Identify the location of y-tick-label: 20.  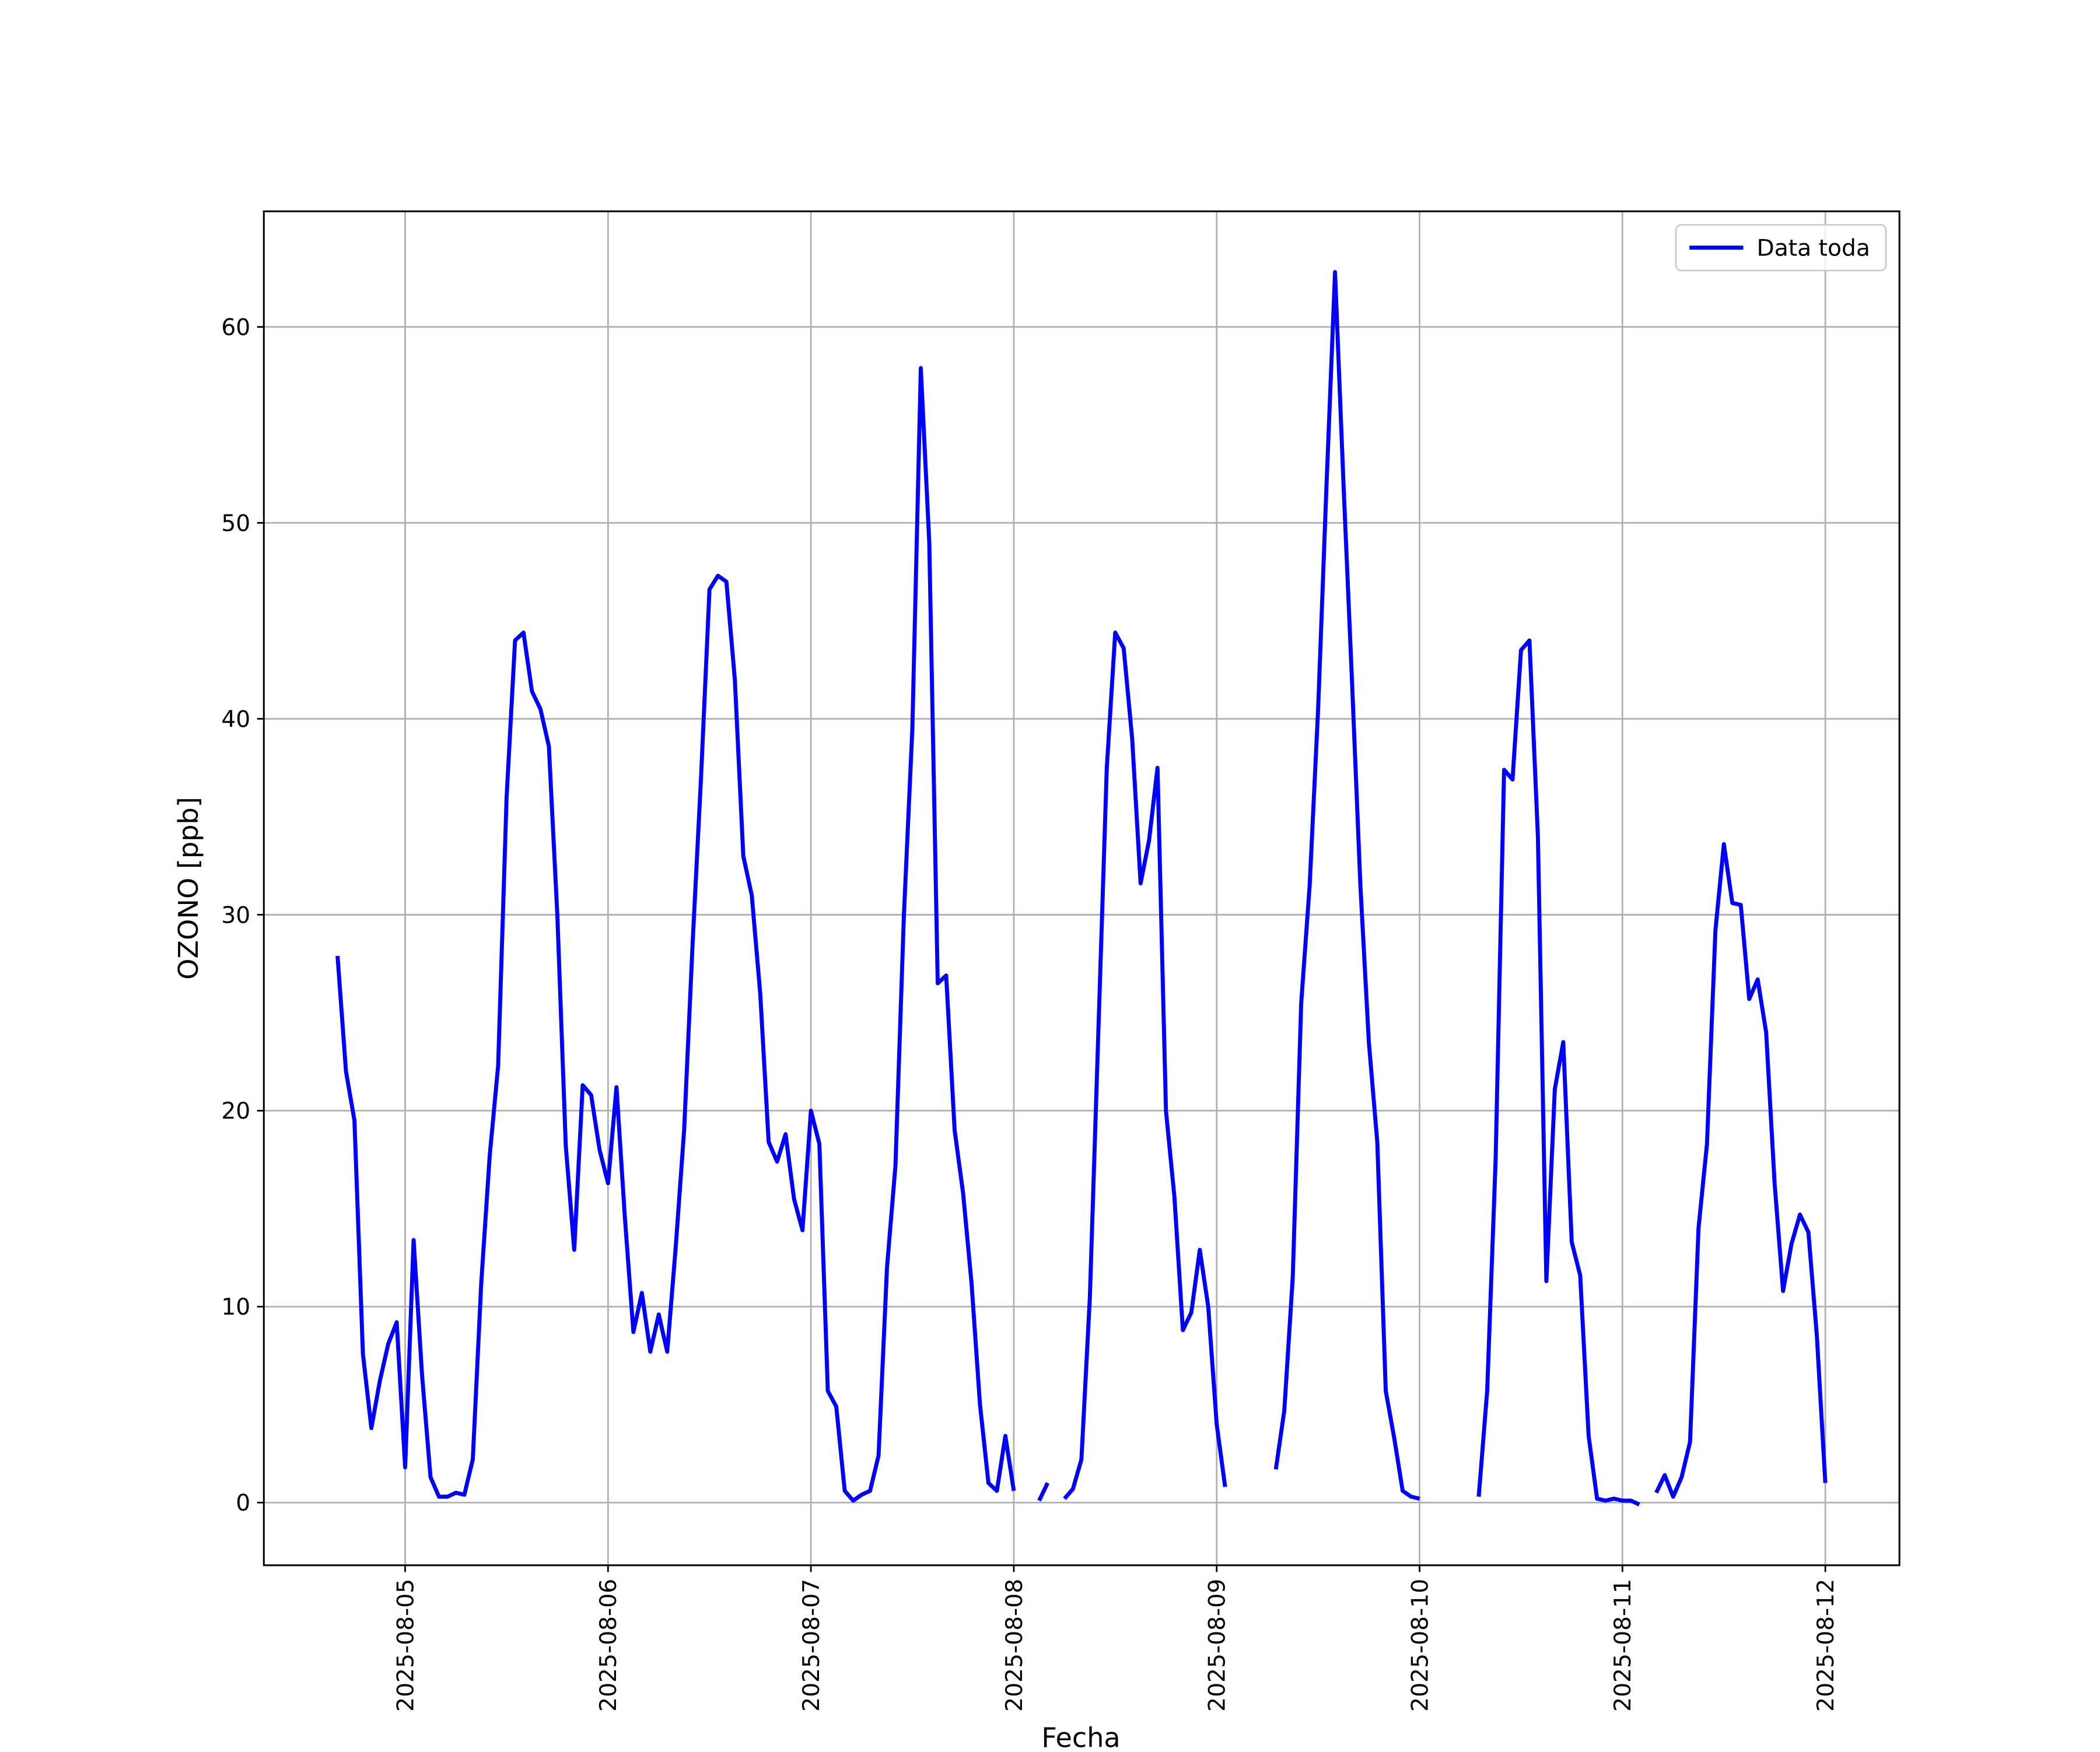
(235, 1111).